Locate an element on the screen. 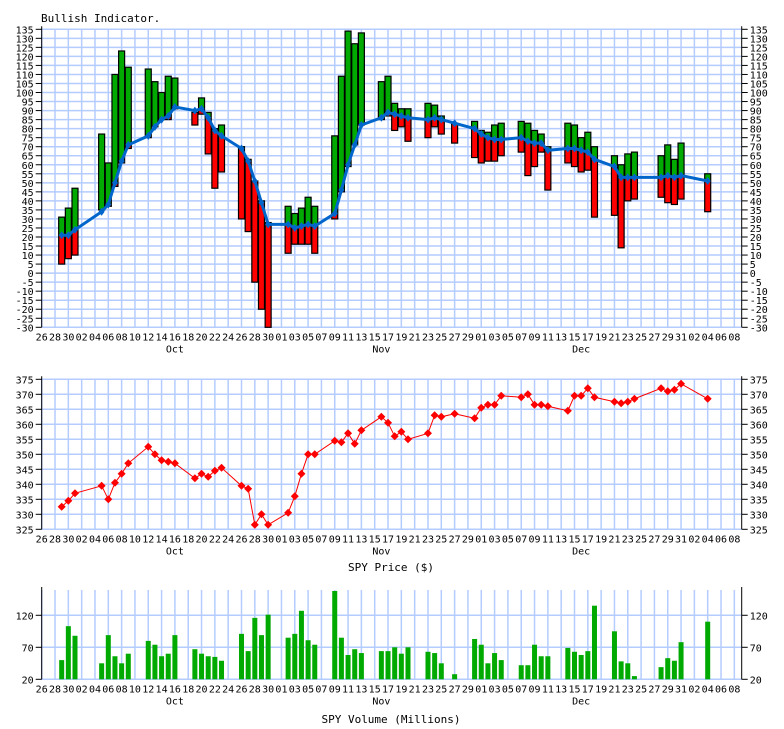 The width and height of the screenshot is (784, 729). y-tick-label-right: 10 is located at coordinates (756, 256).